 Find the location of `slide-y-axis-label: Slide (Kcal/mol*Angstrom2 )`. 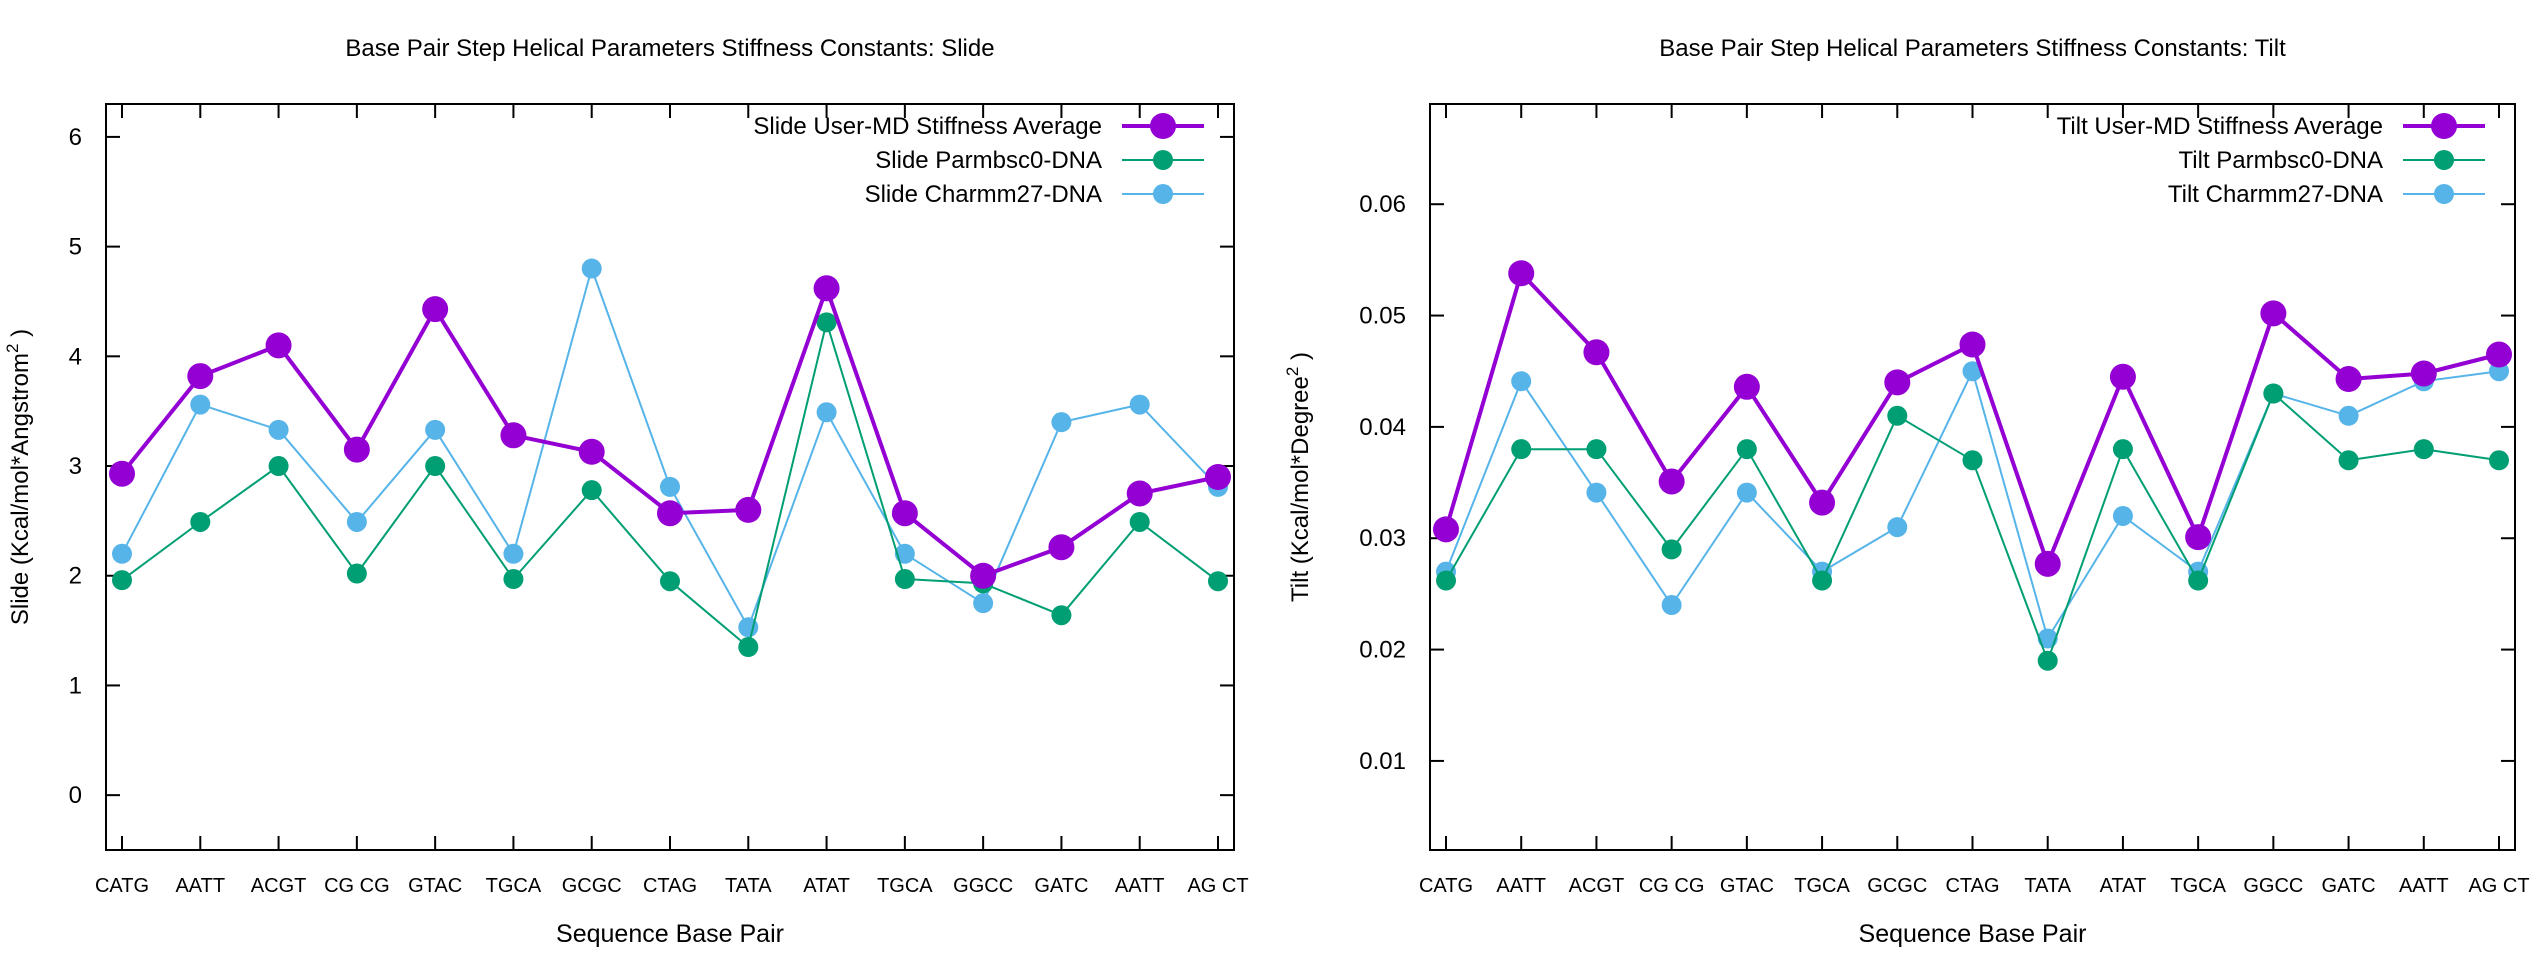

slide-y-axis-label: Slide (Kcal/mol*Angstrom2 ) is located at coordinates (18, 477).